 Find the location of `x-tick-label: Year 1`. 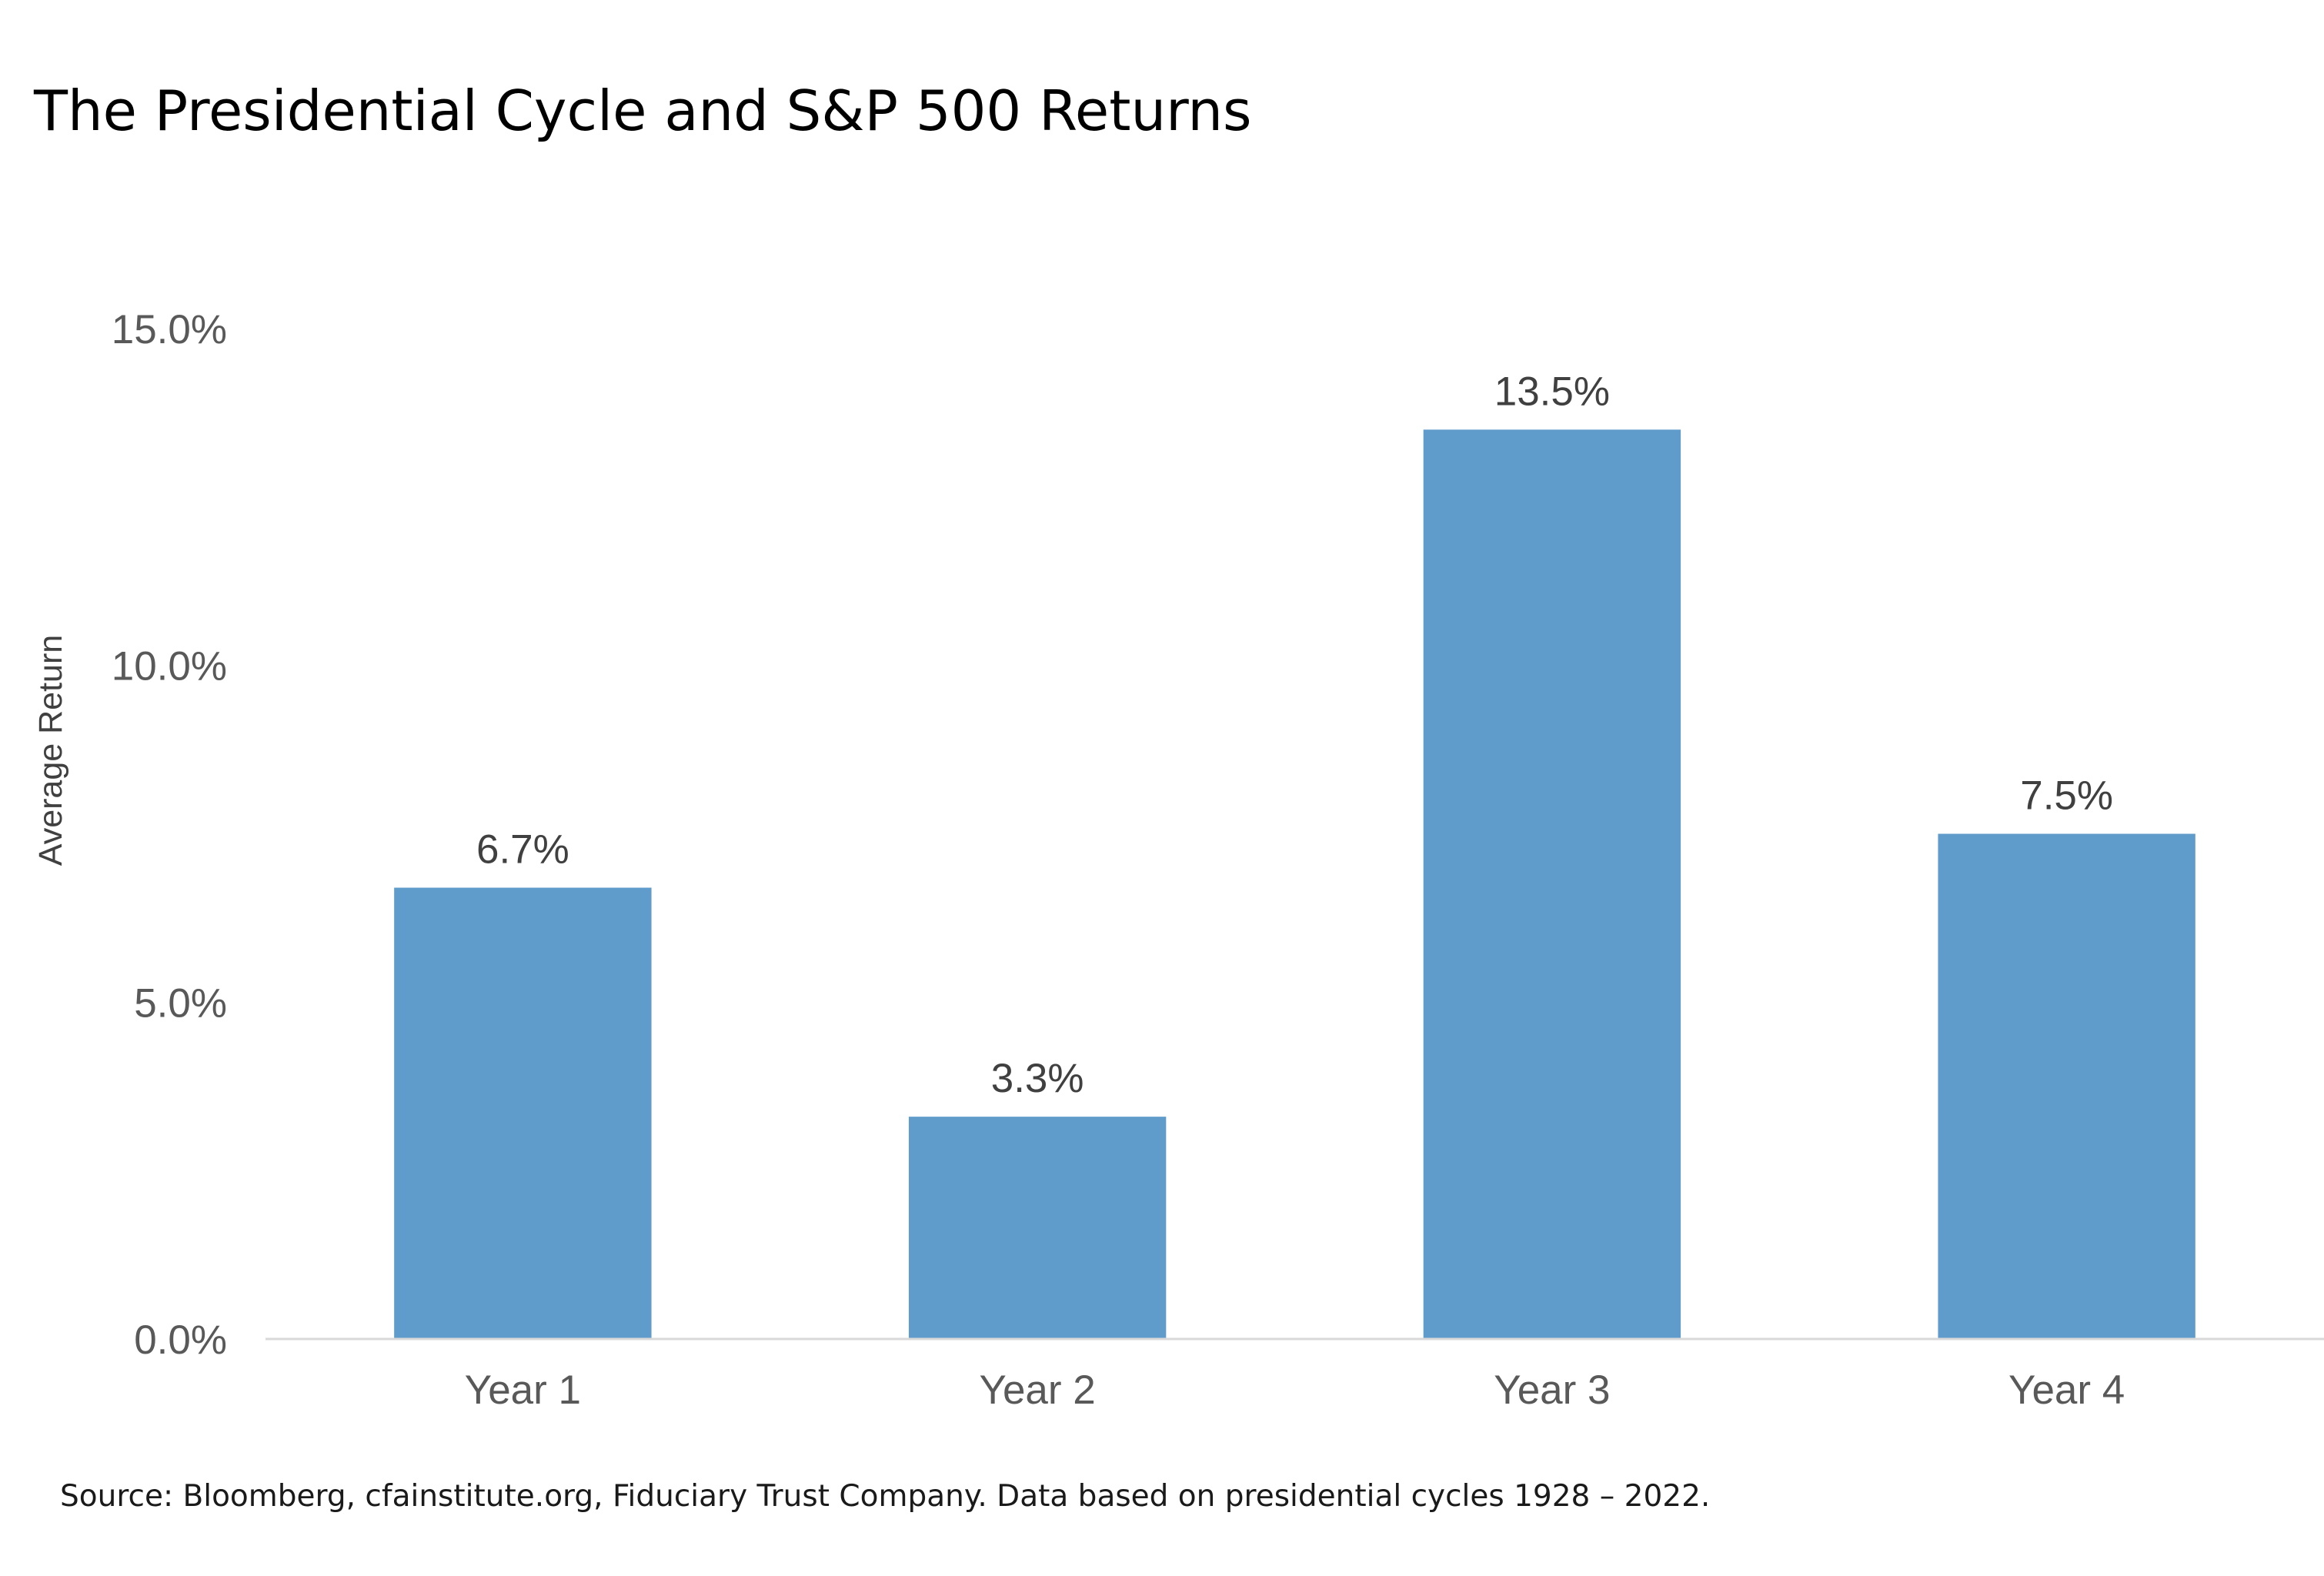

x-tick-label: Year 1 is located at coordinates (523, 1390).